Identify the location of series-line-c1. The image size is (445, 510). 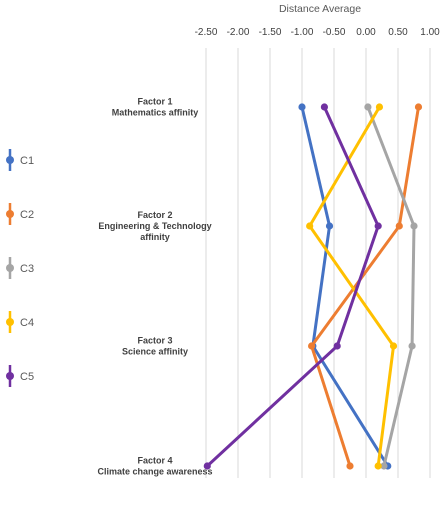
(345, 286).